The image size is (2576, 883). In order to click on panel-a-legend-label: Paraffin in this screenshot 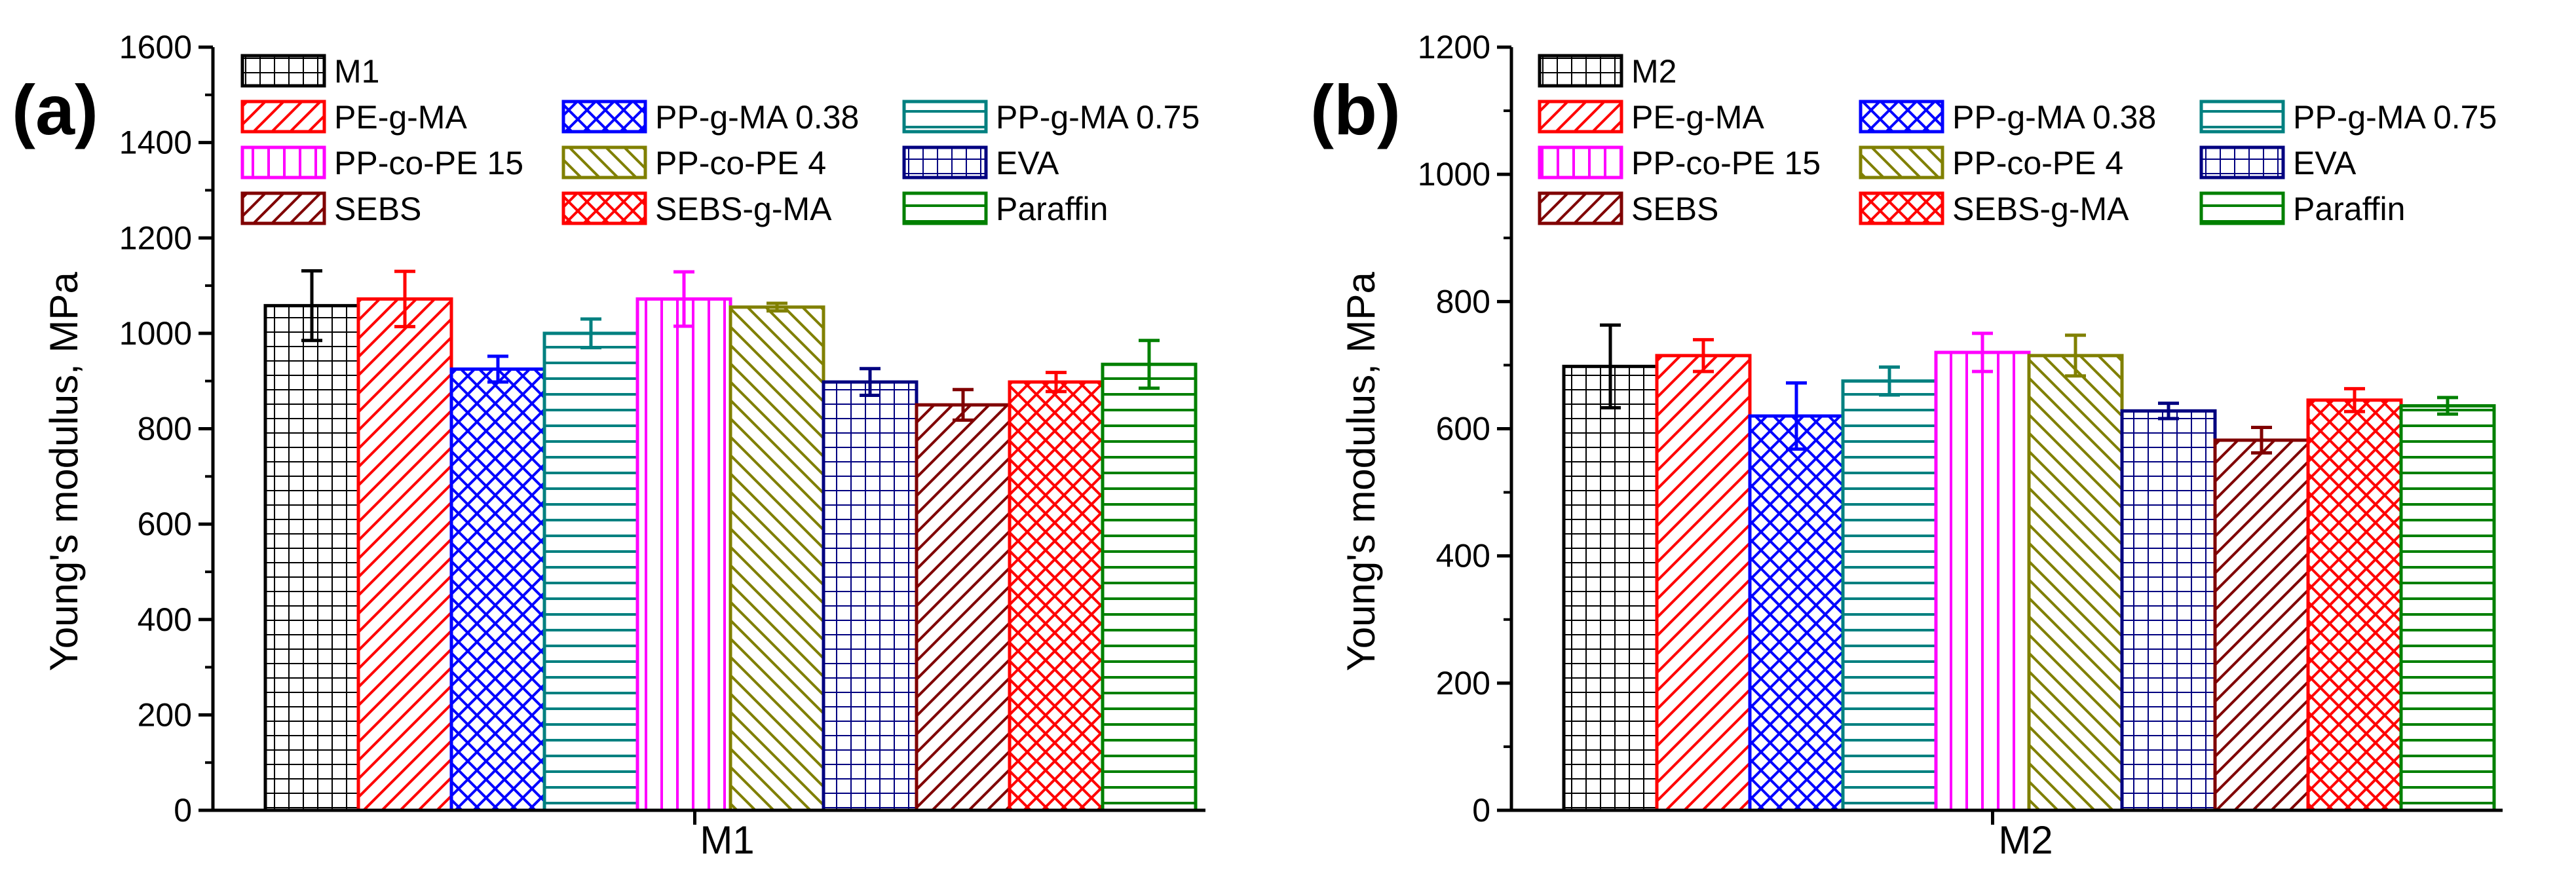, I will do `click(1052, 209)`.